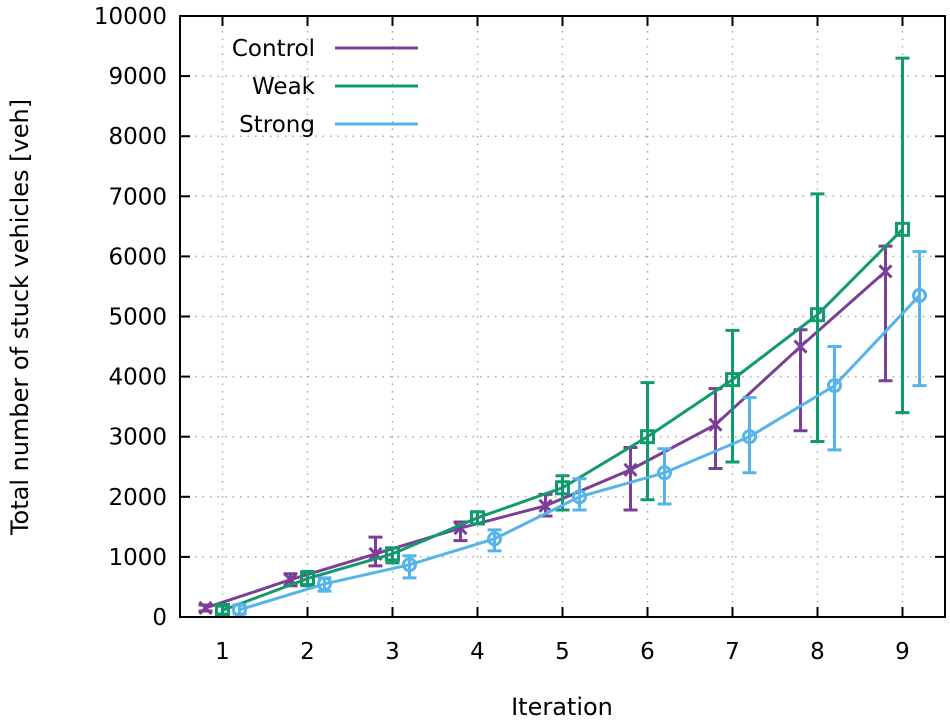  What do you see at coordinates (817, 652) in the screenshot?
I see `x-tick-label: 8` at bounding box center [817, 652].